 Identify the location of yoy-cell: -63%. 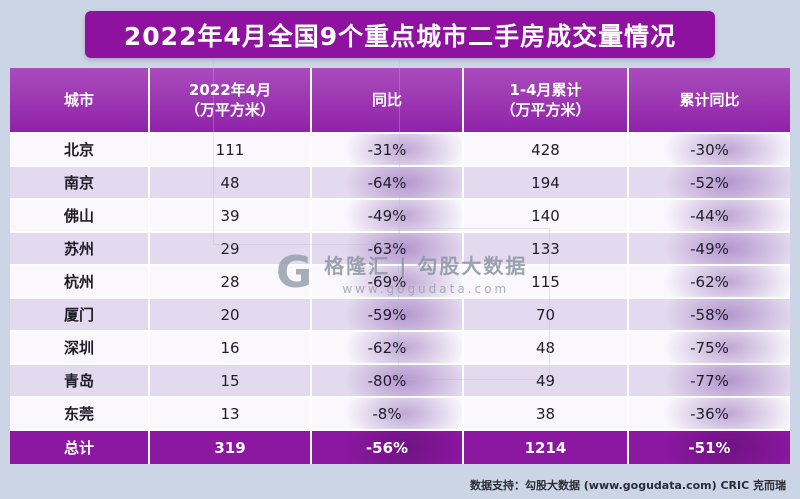
(387, 248).